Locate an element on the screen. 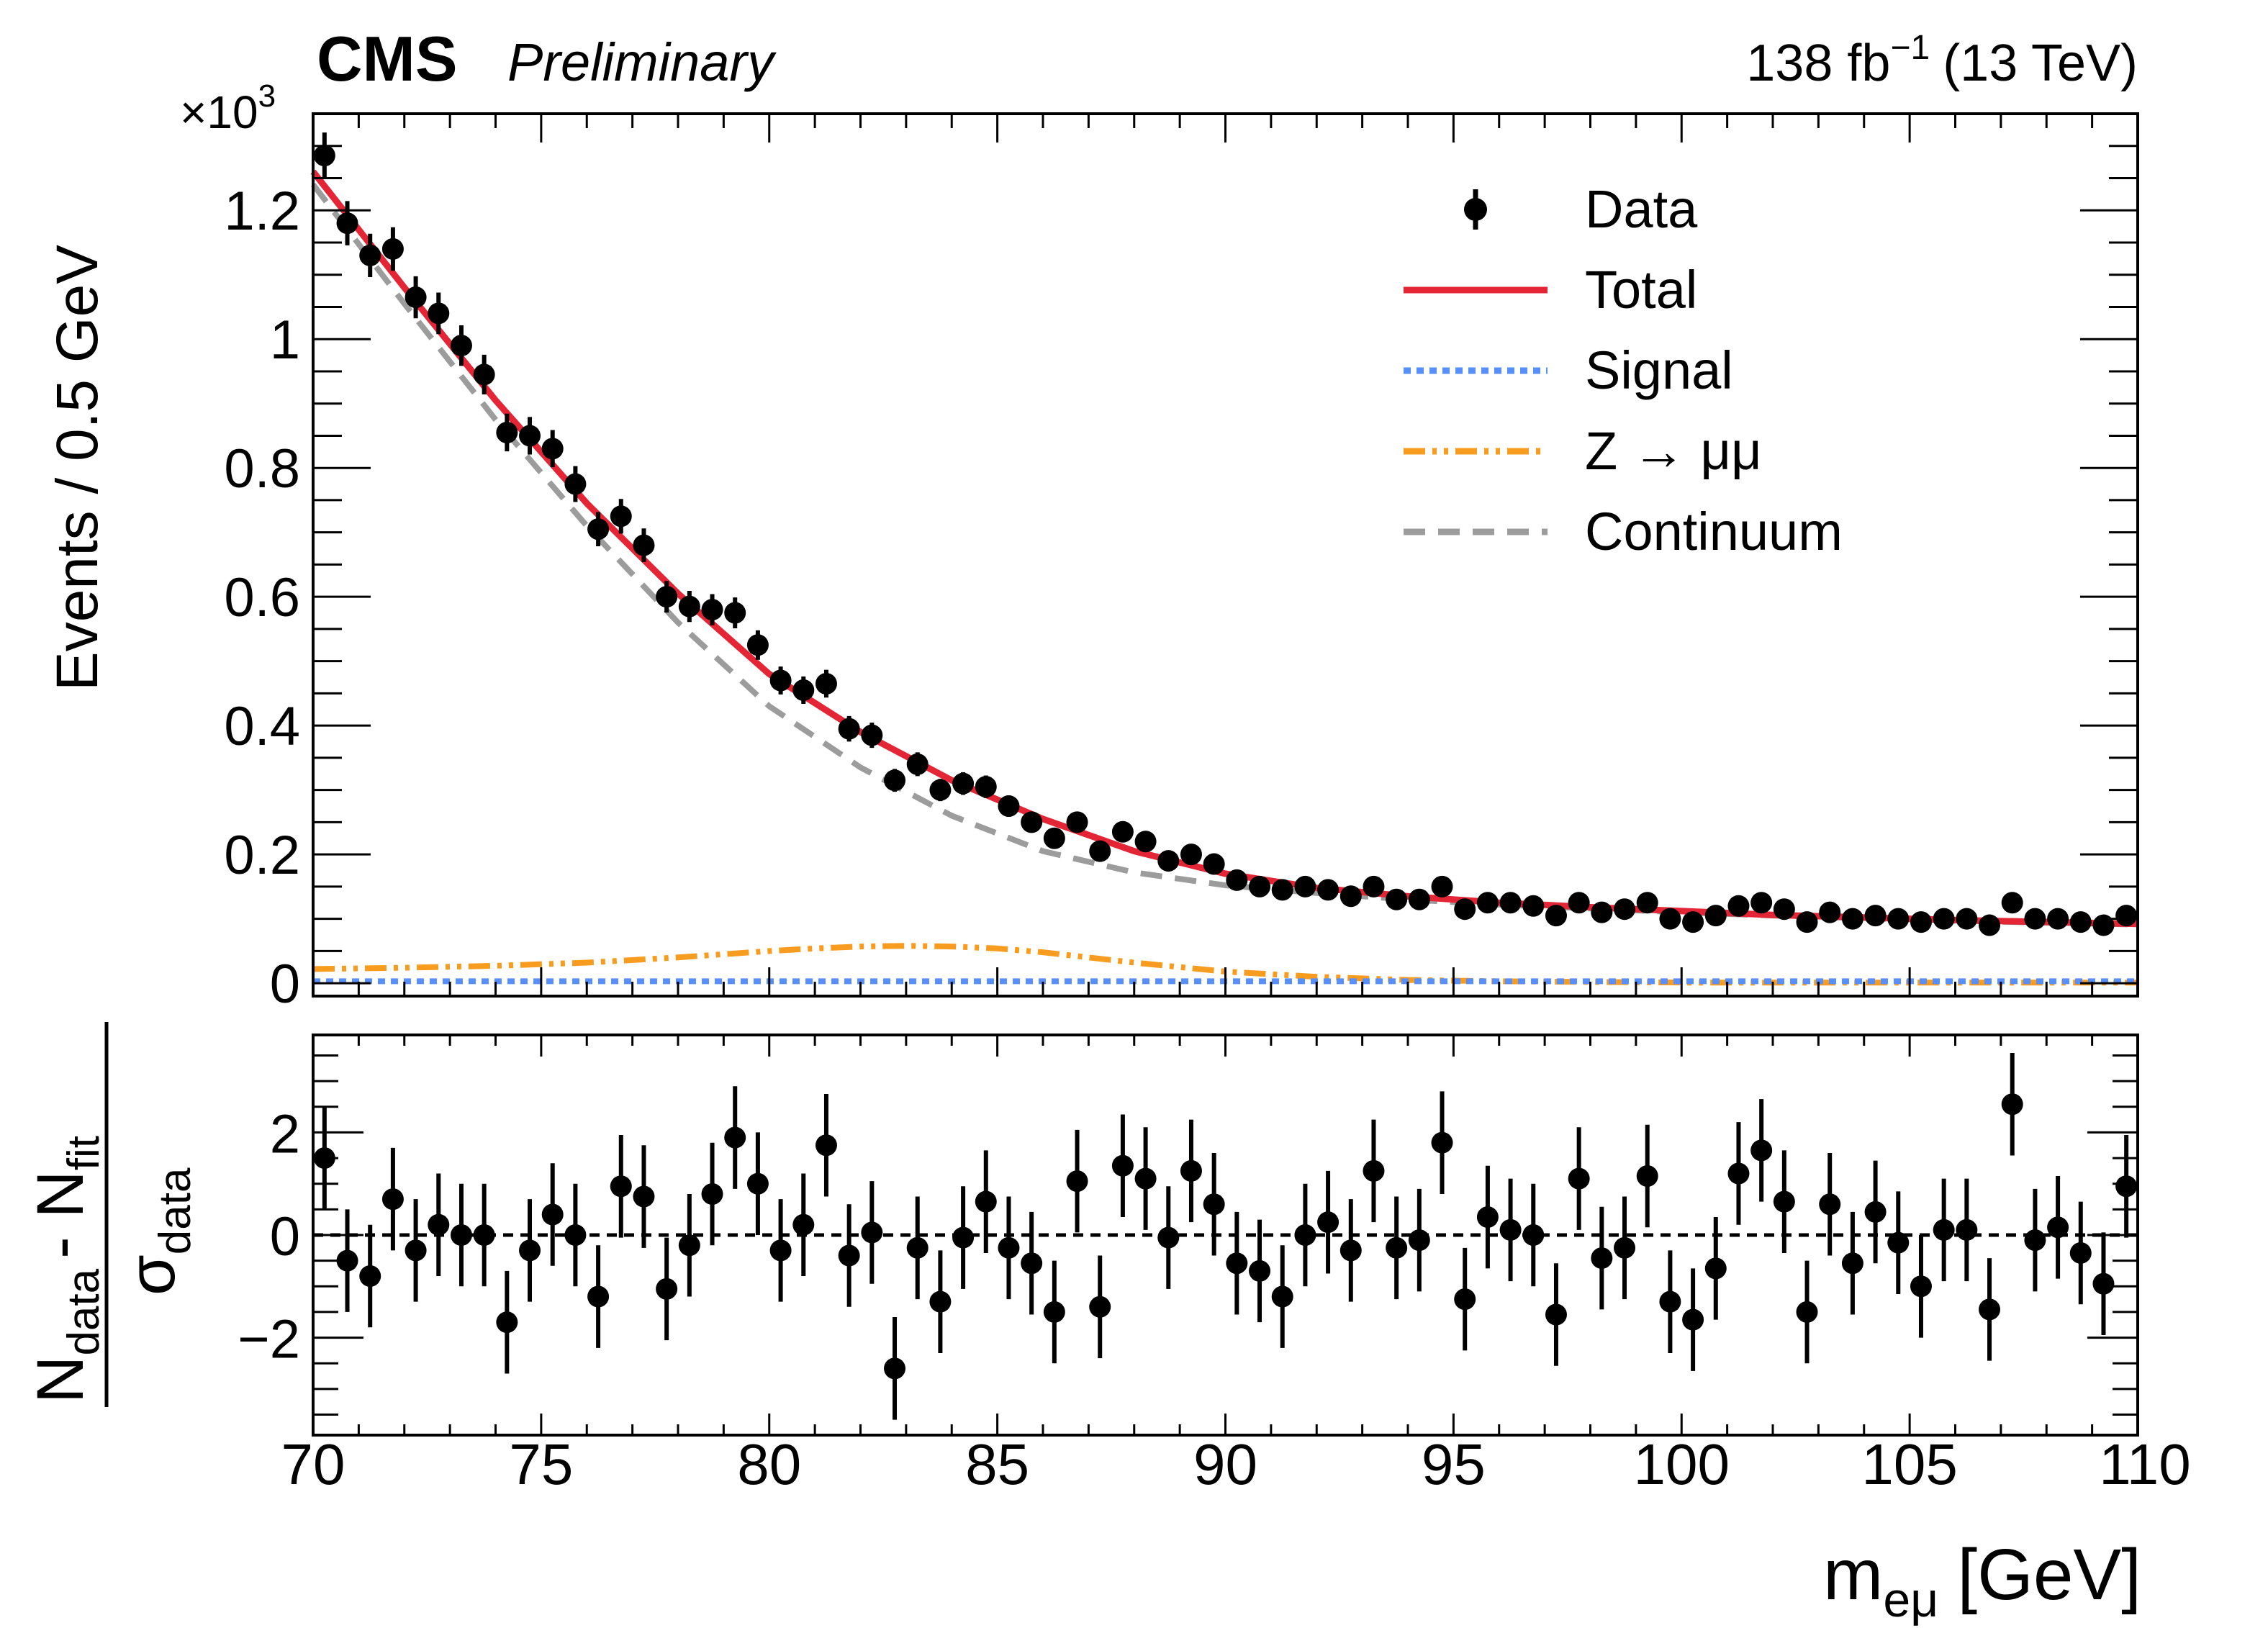 The image size is (2268, 1628). lumi-energy: (13 TeV) is located at coordinates (2041, 63).